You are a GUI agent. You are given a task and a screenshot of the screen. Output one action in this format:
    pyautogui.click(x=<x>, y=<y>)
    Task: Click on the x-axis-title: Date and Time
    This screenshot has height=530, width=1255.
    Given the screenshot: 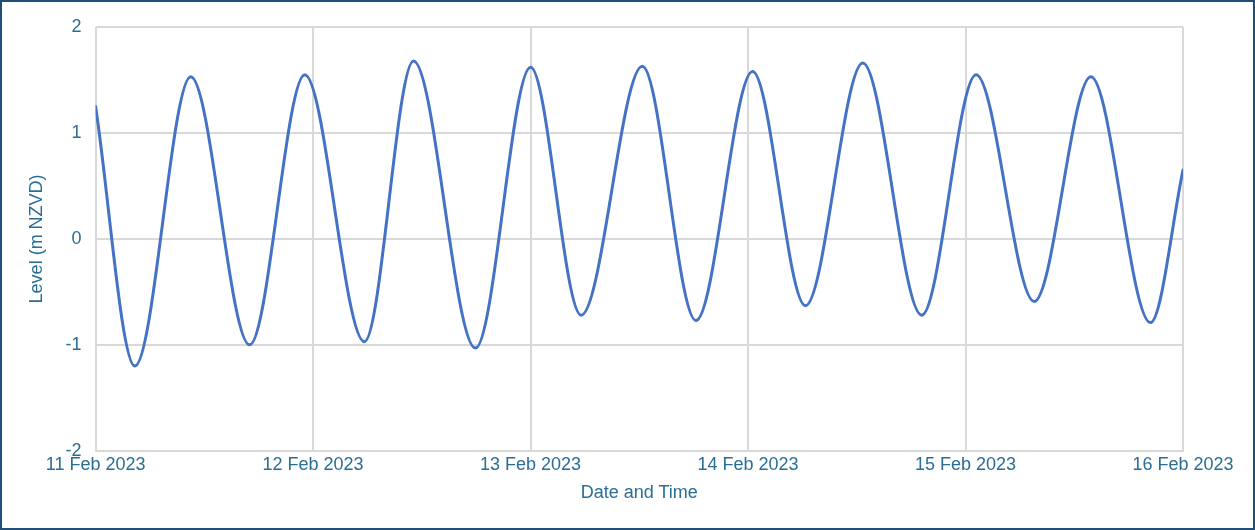 What is the action you would take?
    pyautogui.click(x=639, y=492)
    